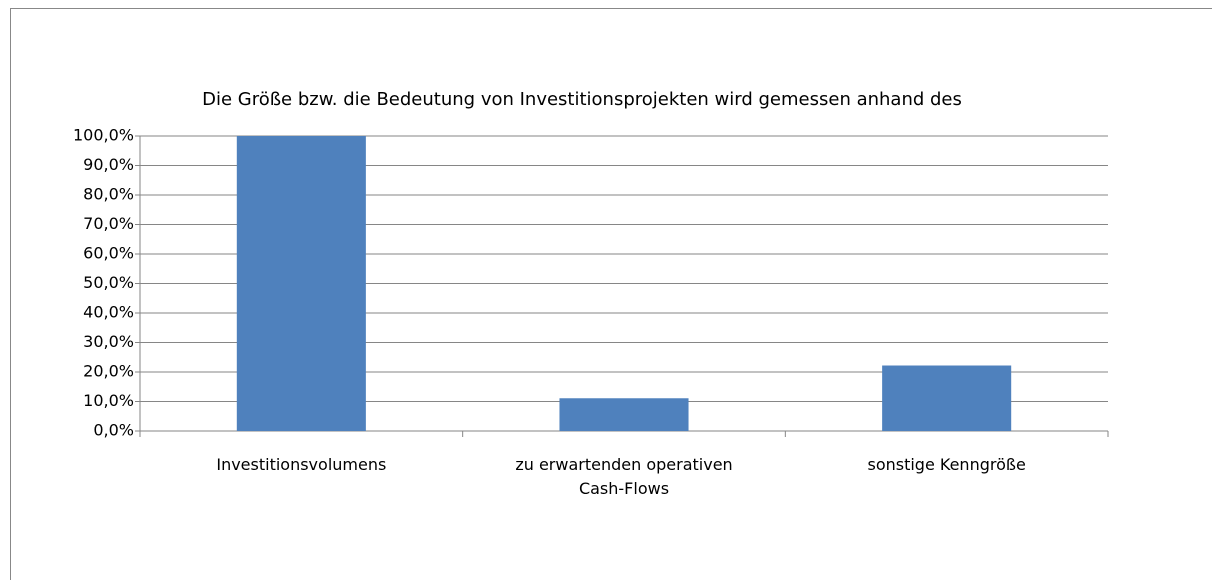 The image size is (1212, 580). I want to click on y-tick-label: 0,0%, so click(113, 430).